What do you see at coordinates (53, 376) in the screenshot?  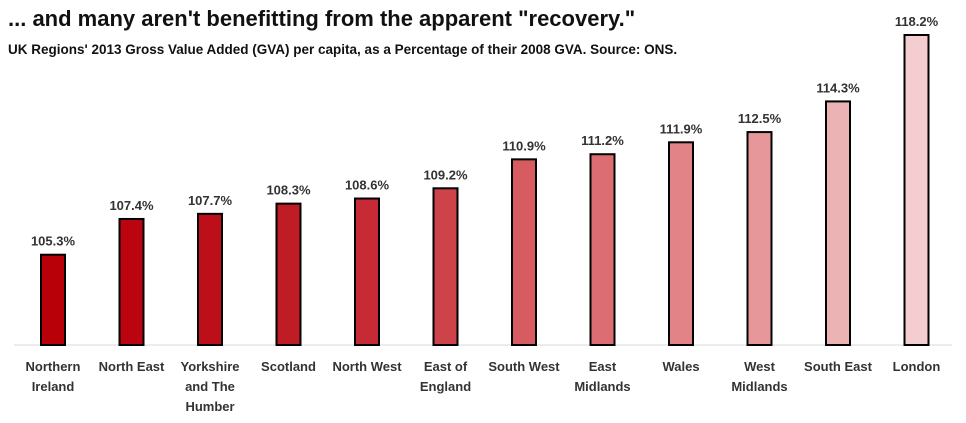 I see `category-label: Northern Ireland` at bounding box center [53, 376].